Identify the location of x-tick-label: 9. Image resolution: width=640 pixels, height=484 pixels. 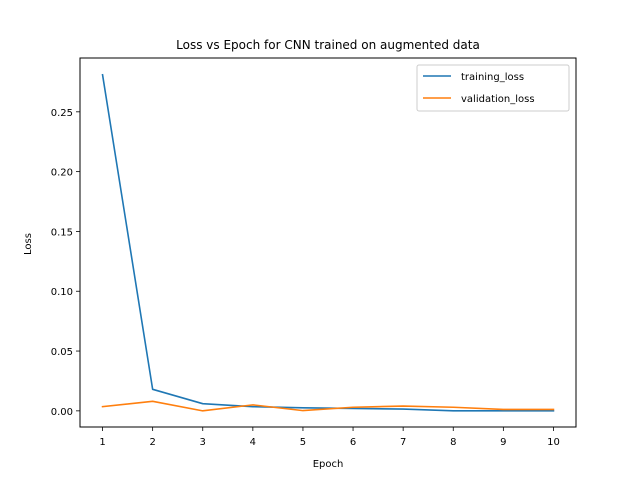
(503, 442).